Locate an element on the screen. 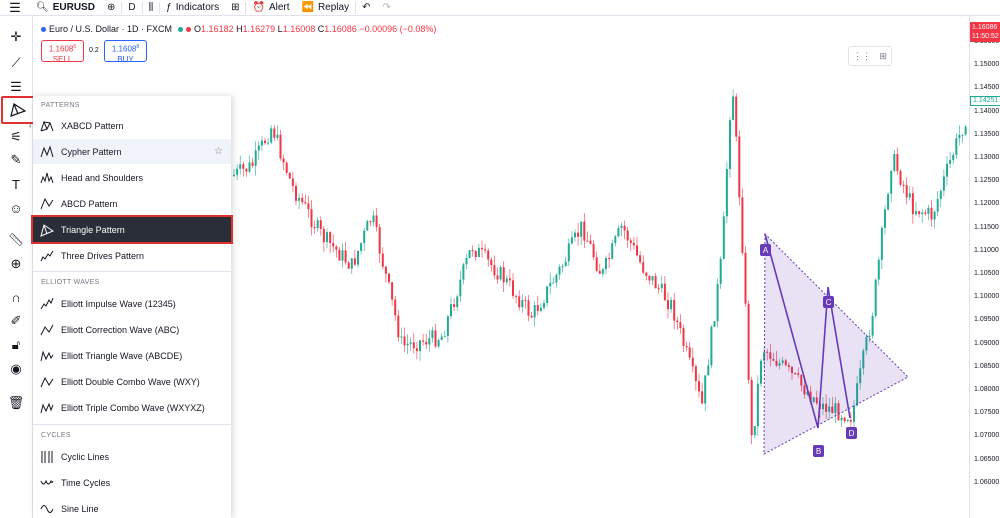 The height and width of the screenshot is (518, 1000). emoji-tool: ☺ is located at coordinates (16, 208).